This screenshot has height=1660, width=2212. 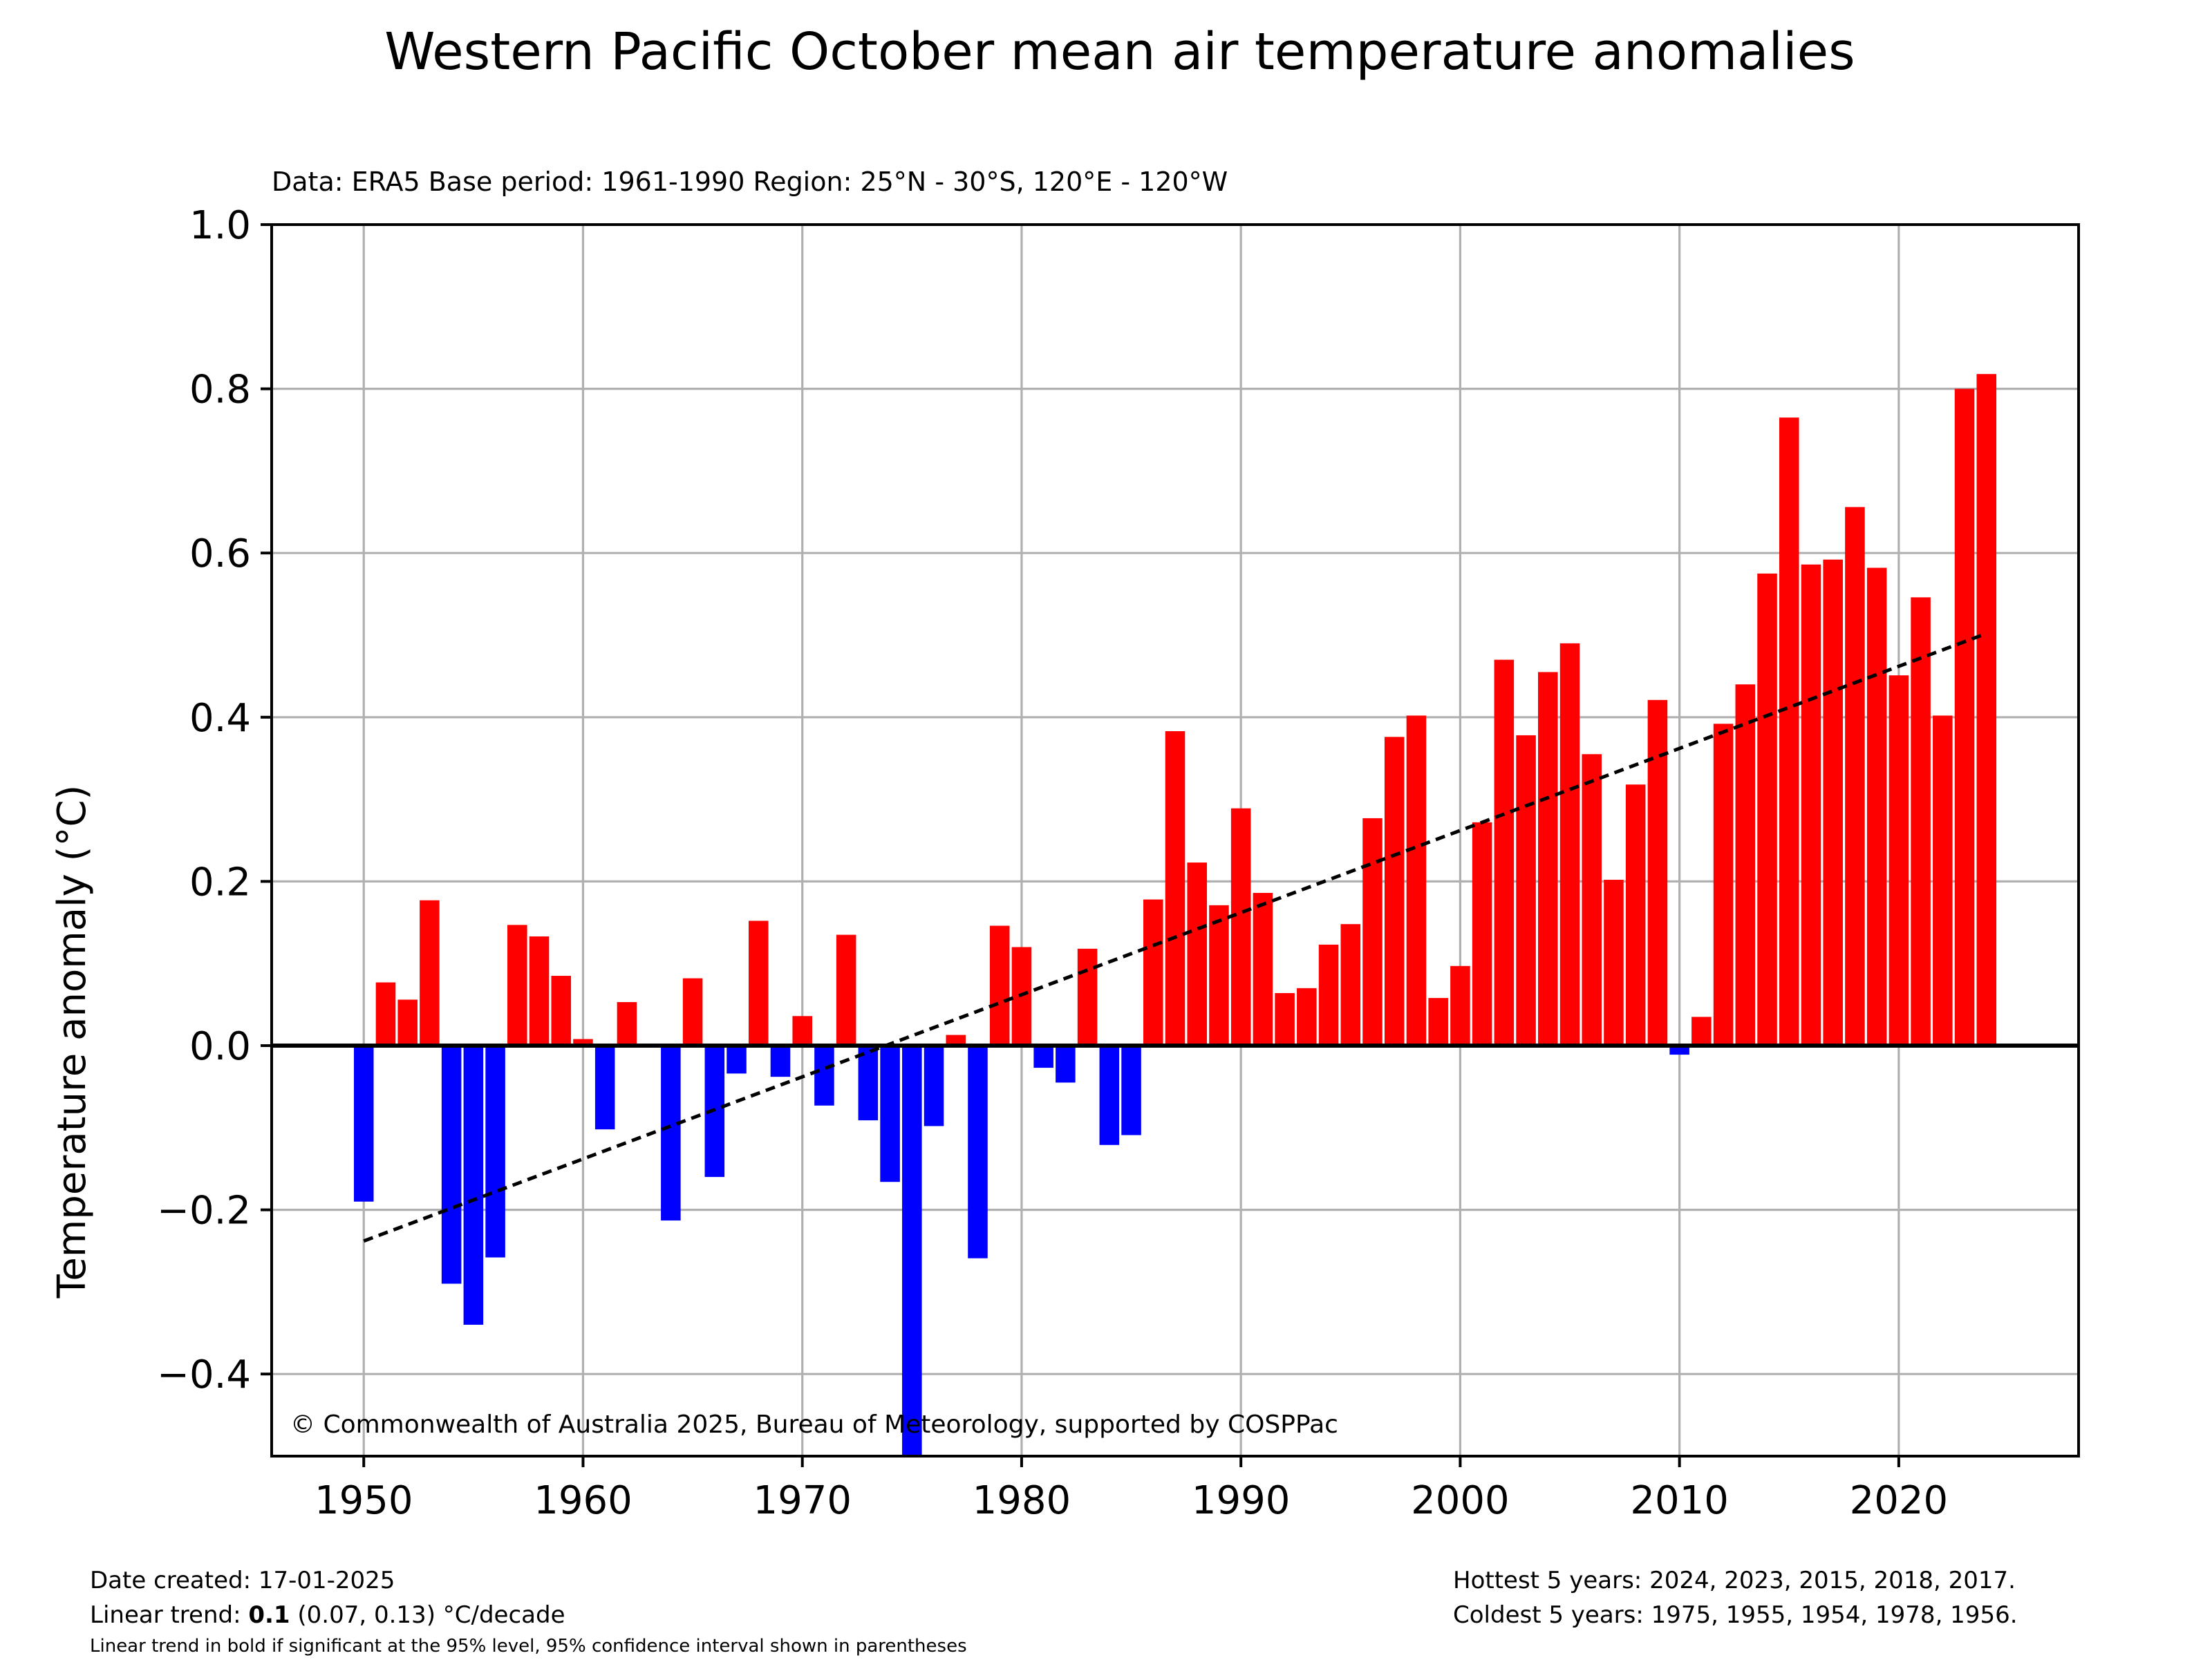 What do you see at coordinates (956, 1040) in the screenshot?
I see `bar-1977` at bounding box center [956, 1040].